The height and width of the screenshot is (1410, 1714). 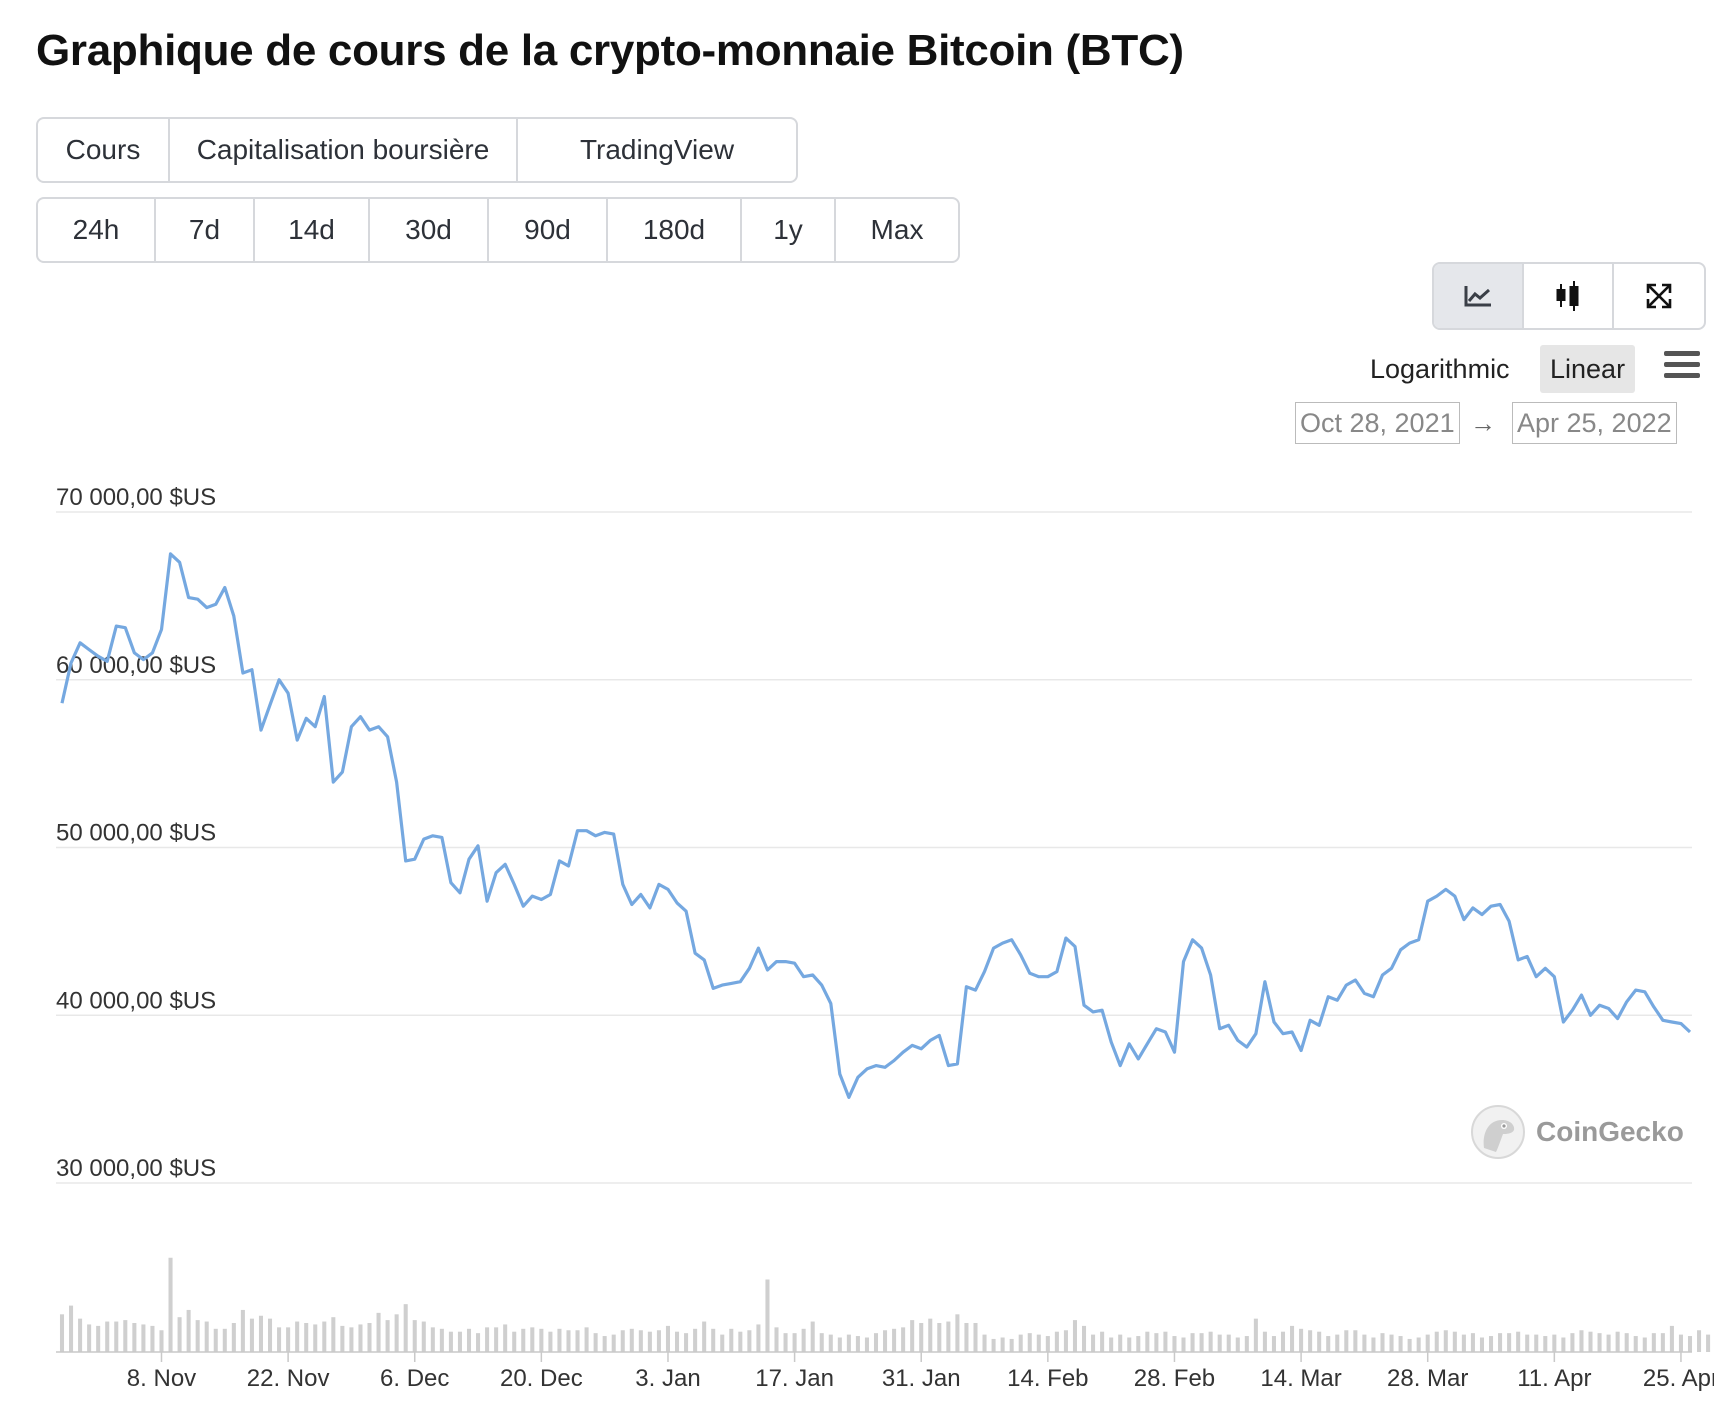 I want to click on fullscreen-button, so click(x=1659, y=296).